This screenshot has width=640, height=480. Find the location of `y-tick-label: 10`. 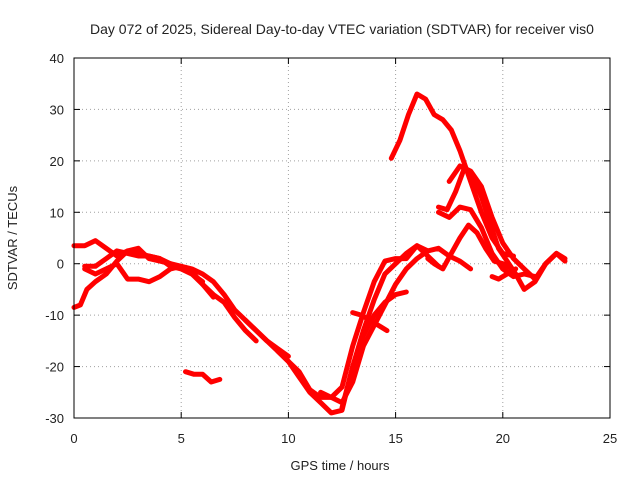

y-tick-label: 10 is located at coordinates (57, 212).